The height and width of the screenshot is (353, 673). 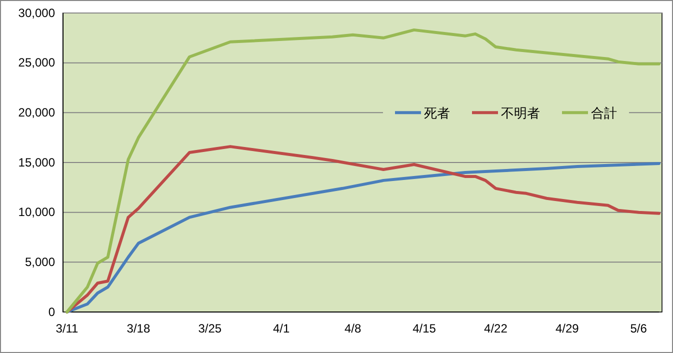 What do you see at coordinates (567, 329) in the screenshot?
I see `x-tick-label: 4/29` at bounding box center [567, 329].